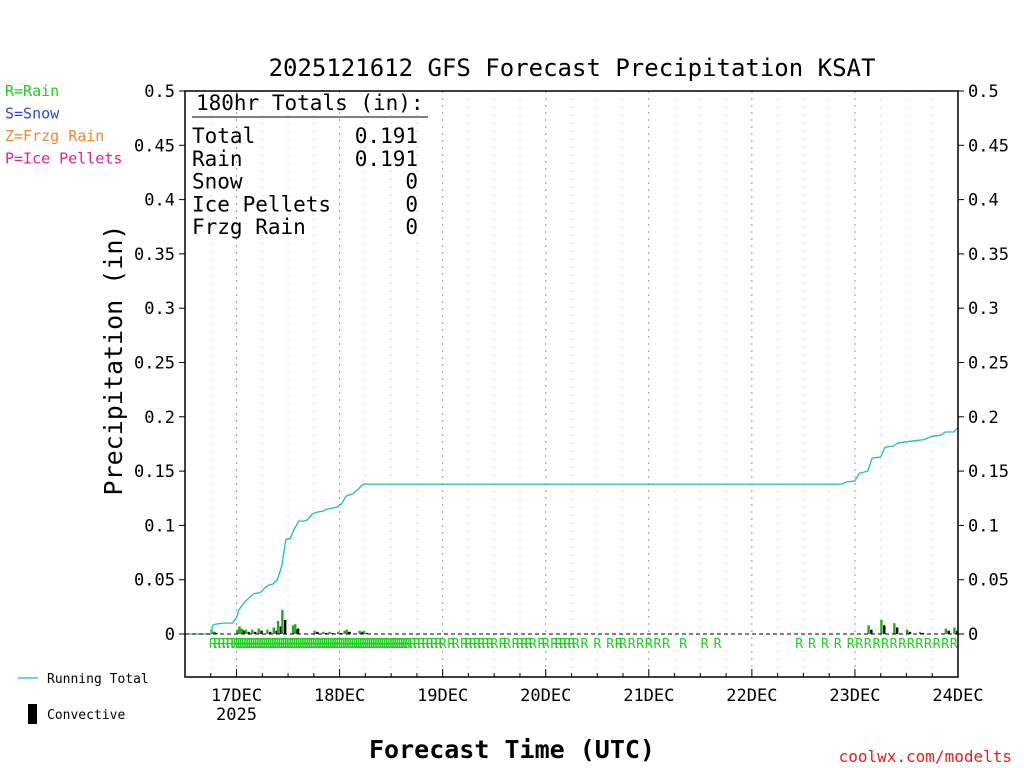 The width and height of the screenshot is (1024, 768). Describe the element at coordinates (154, 581) in the screenshot. I see `y-tick-label-left: 0.05` at that location.